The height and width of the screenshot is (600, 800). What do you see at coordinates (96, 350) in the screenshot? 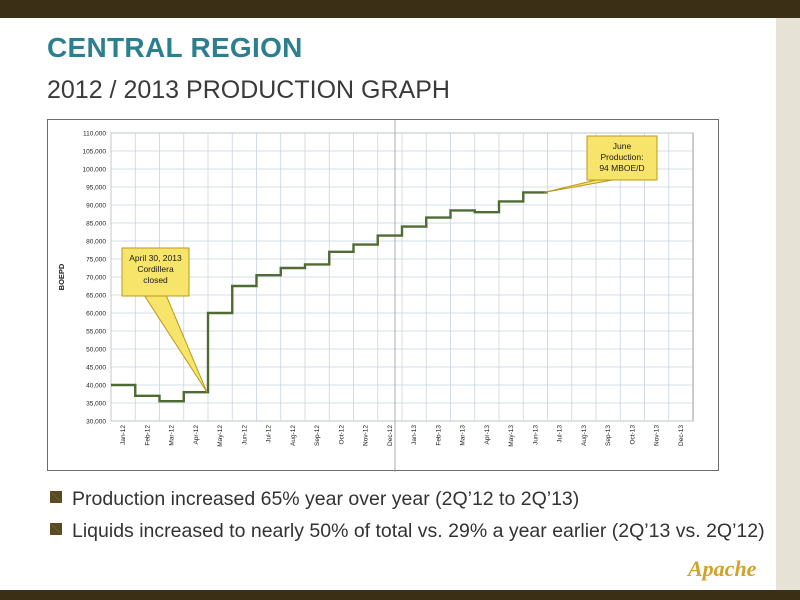
I see `y-tick-label: 50,000` at bounding box center [96, 350].